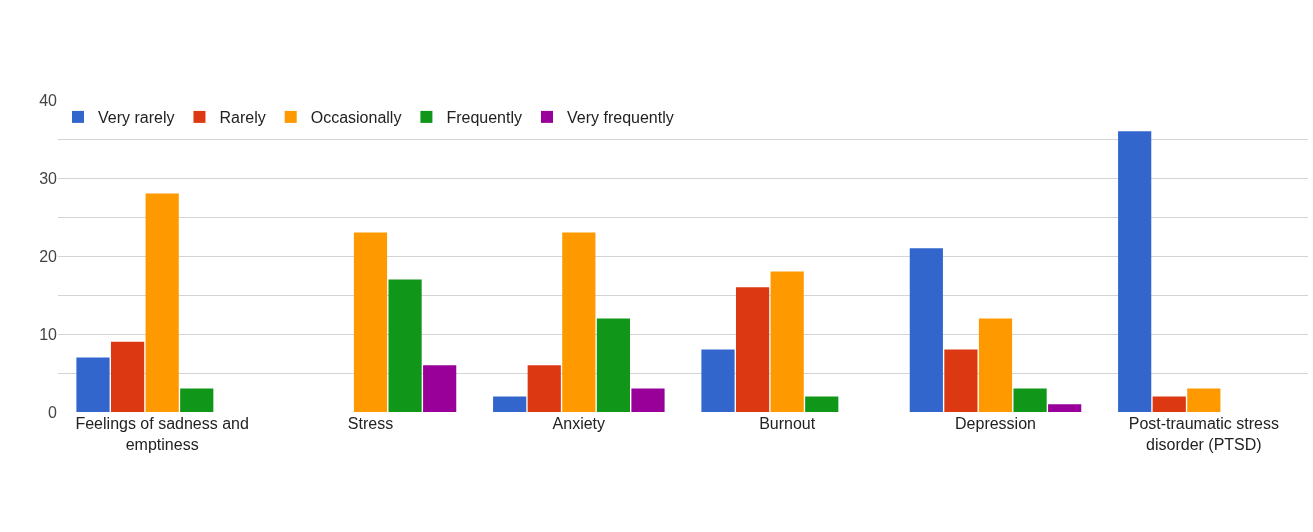  I want to click on x-tick-label: Burnout, so click(787, 423).